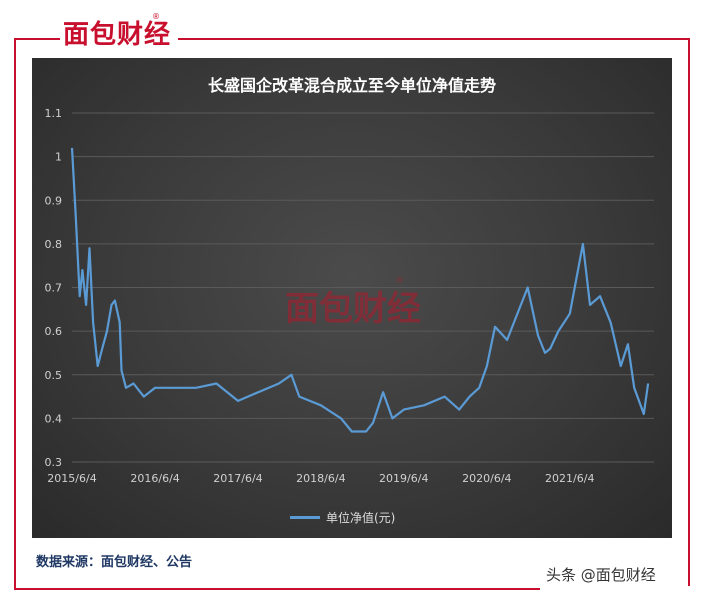 This screenshot has height=600, width=704. What do you see at coordinates (305, 517) in the screenshot?
I see `legend-line-swatch` at bounding box center [305, 517].